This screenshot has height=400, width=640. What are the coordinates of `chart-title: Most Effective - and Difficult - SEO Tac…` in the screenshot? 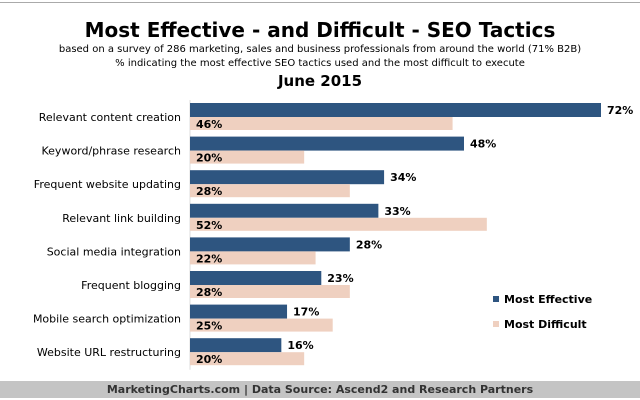 It's located at (320, 30).